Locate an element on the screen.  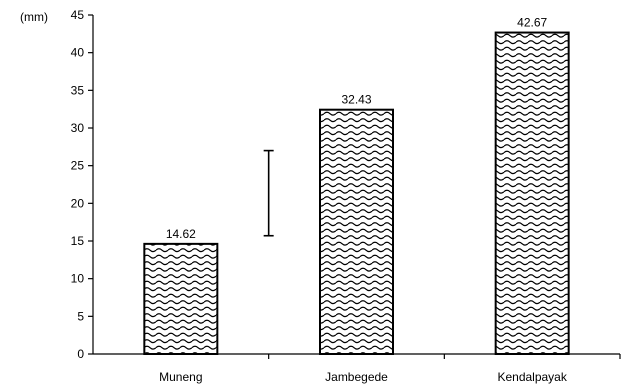
y-tick-label: 30 is located at coordinates (78, 128).